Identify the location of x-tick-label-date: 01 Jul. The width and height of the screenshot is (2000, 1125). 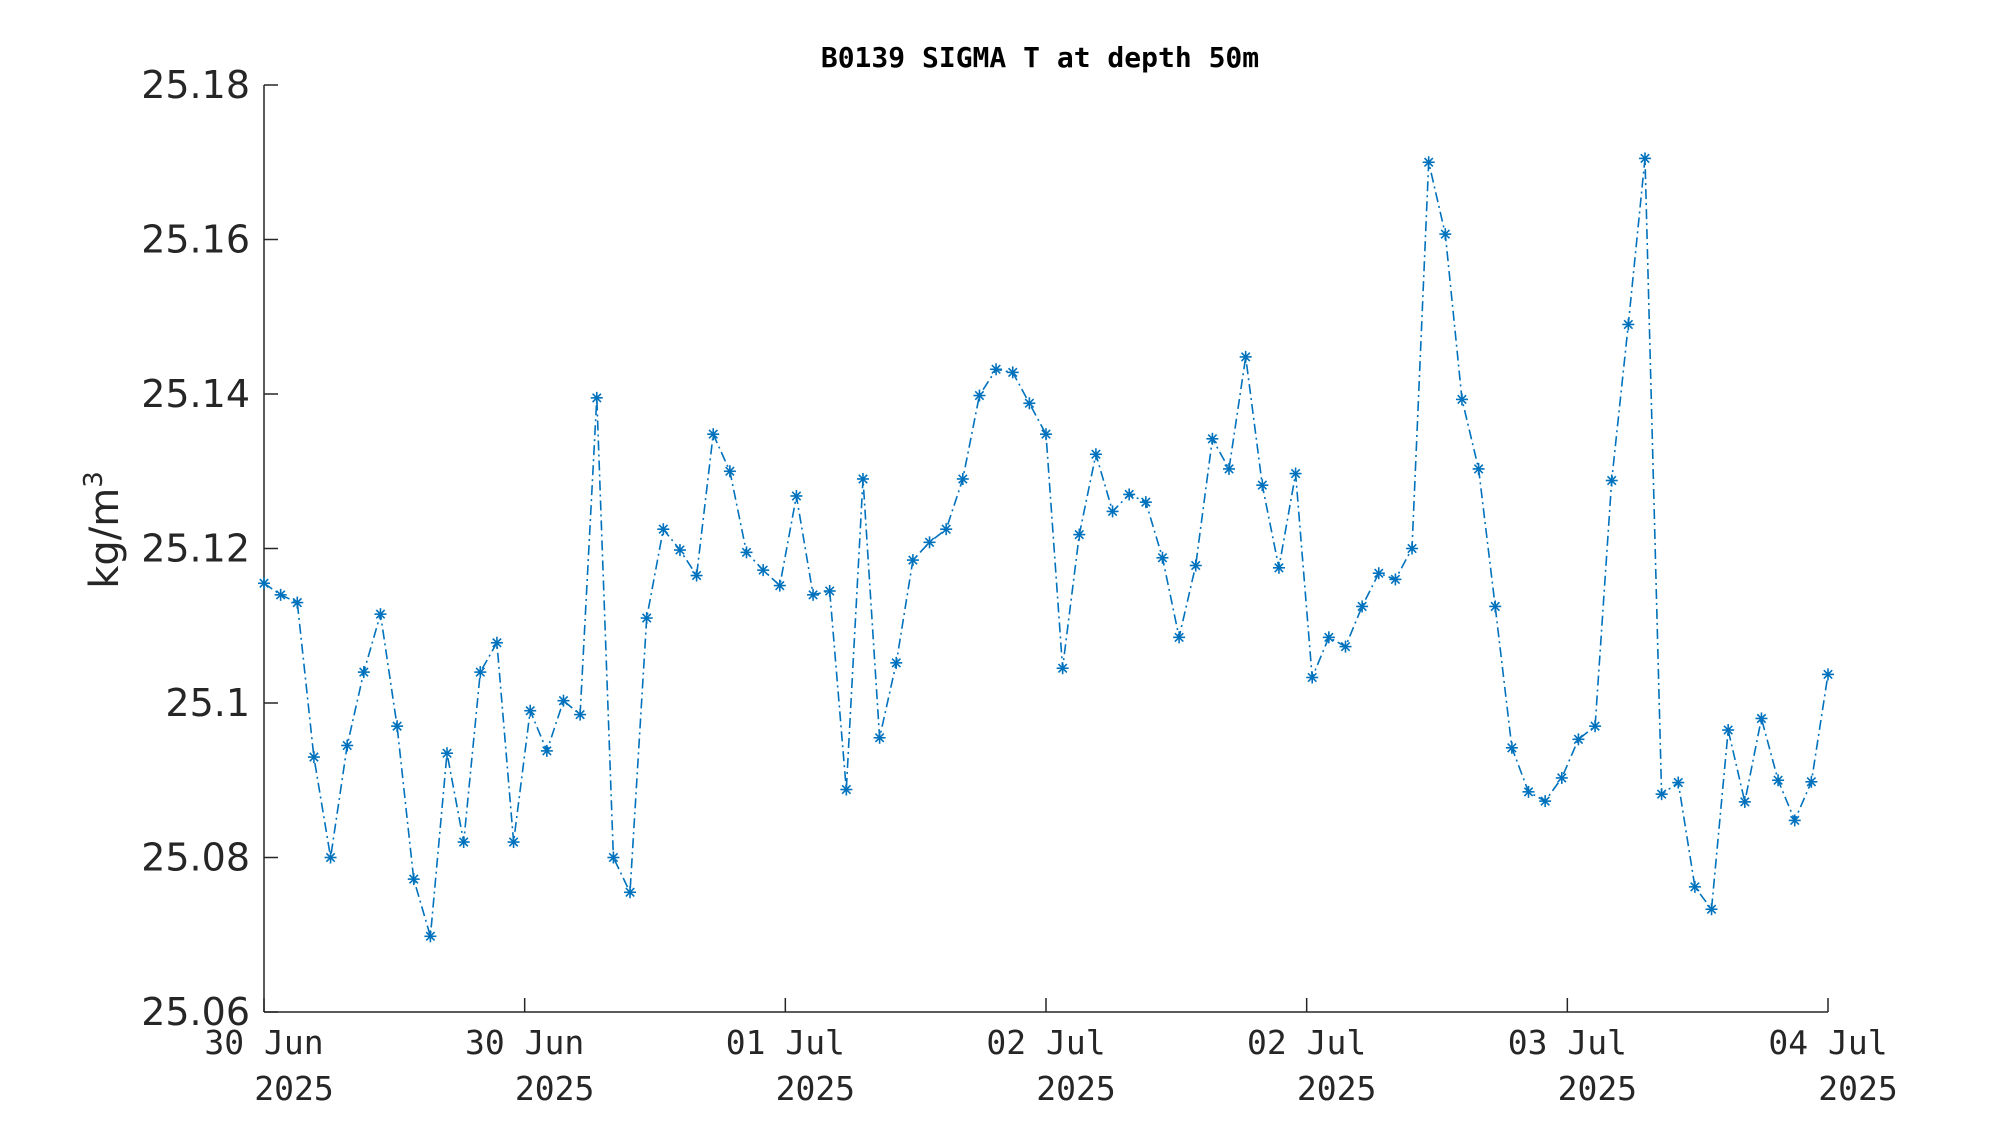
(785, 1042).